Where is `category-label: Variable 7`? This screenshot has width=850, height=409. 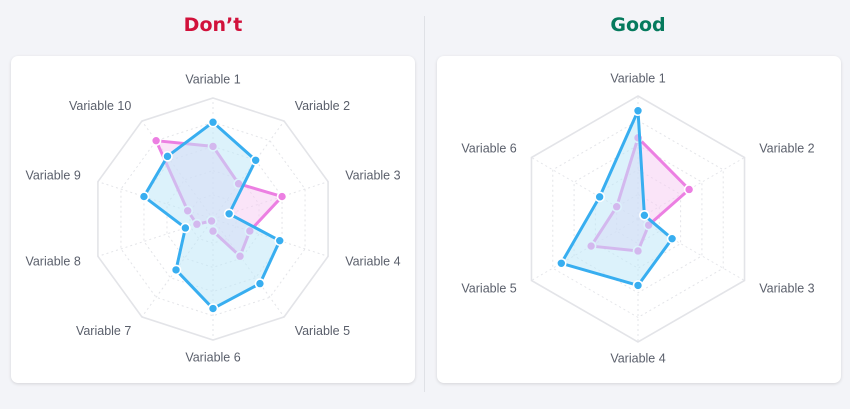 category-label: Variable 7 is located at coordinates (103, 331).